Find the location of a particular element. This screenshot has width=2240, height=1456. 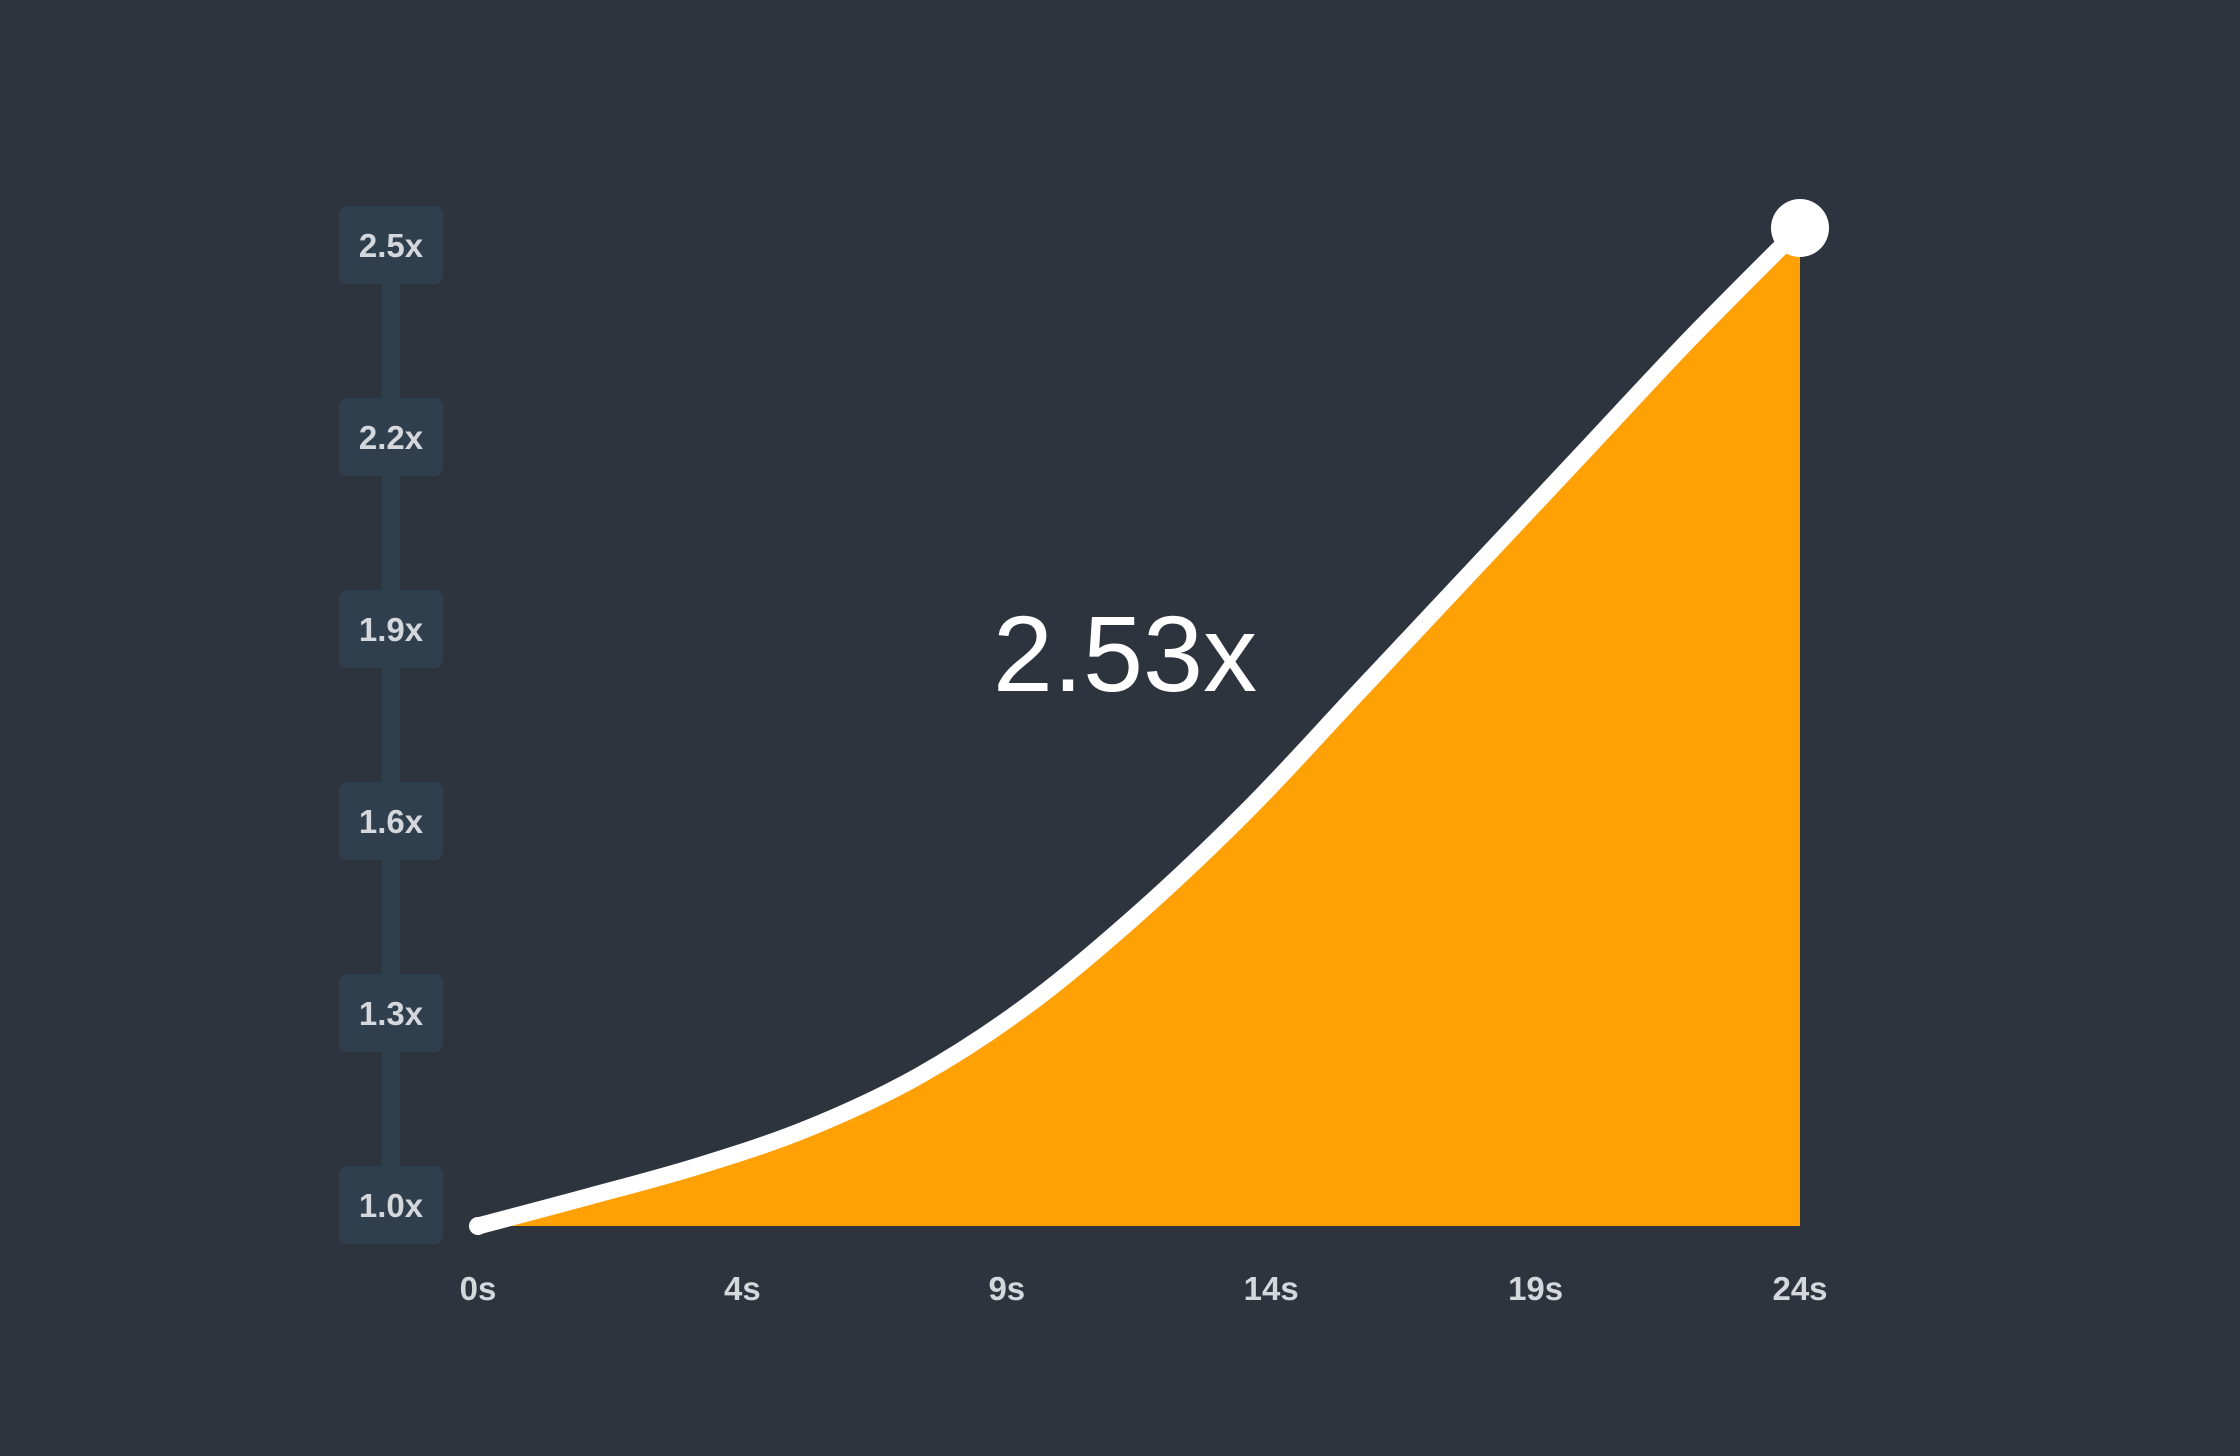

y-axis-ticks: 1.0x 1.3x 1.6x 1.9x 2.2x 2.5x is located at coordinates (391, 725).